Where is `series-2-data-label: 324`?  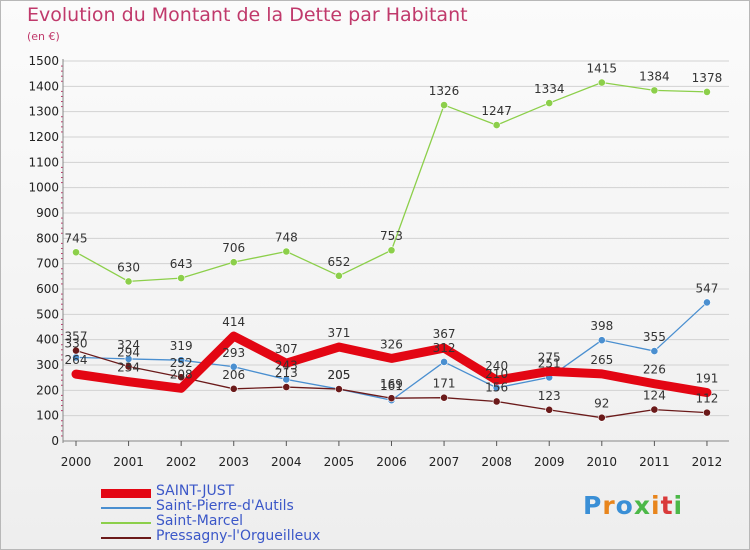 series-2-data-label: 324 is located at coordinates (128, 345).